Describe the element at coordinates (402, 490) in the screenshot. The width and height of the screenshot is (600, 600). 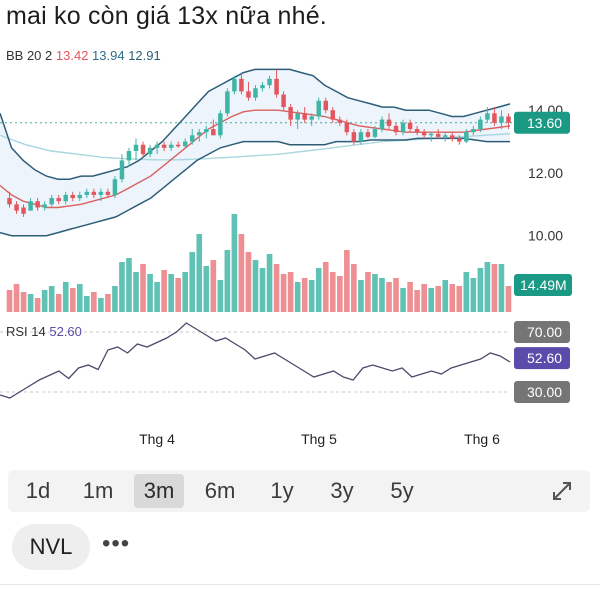
I see `tab-5y: 5y` at that location.